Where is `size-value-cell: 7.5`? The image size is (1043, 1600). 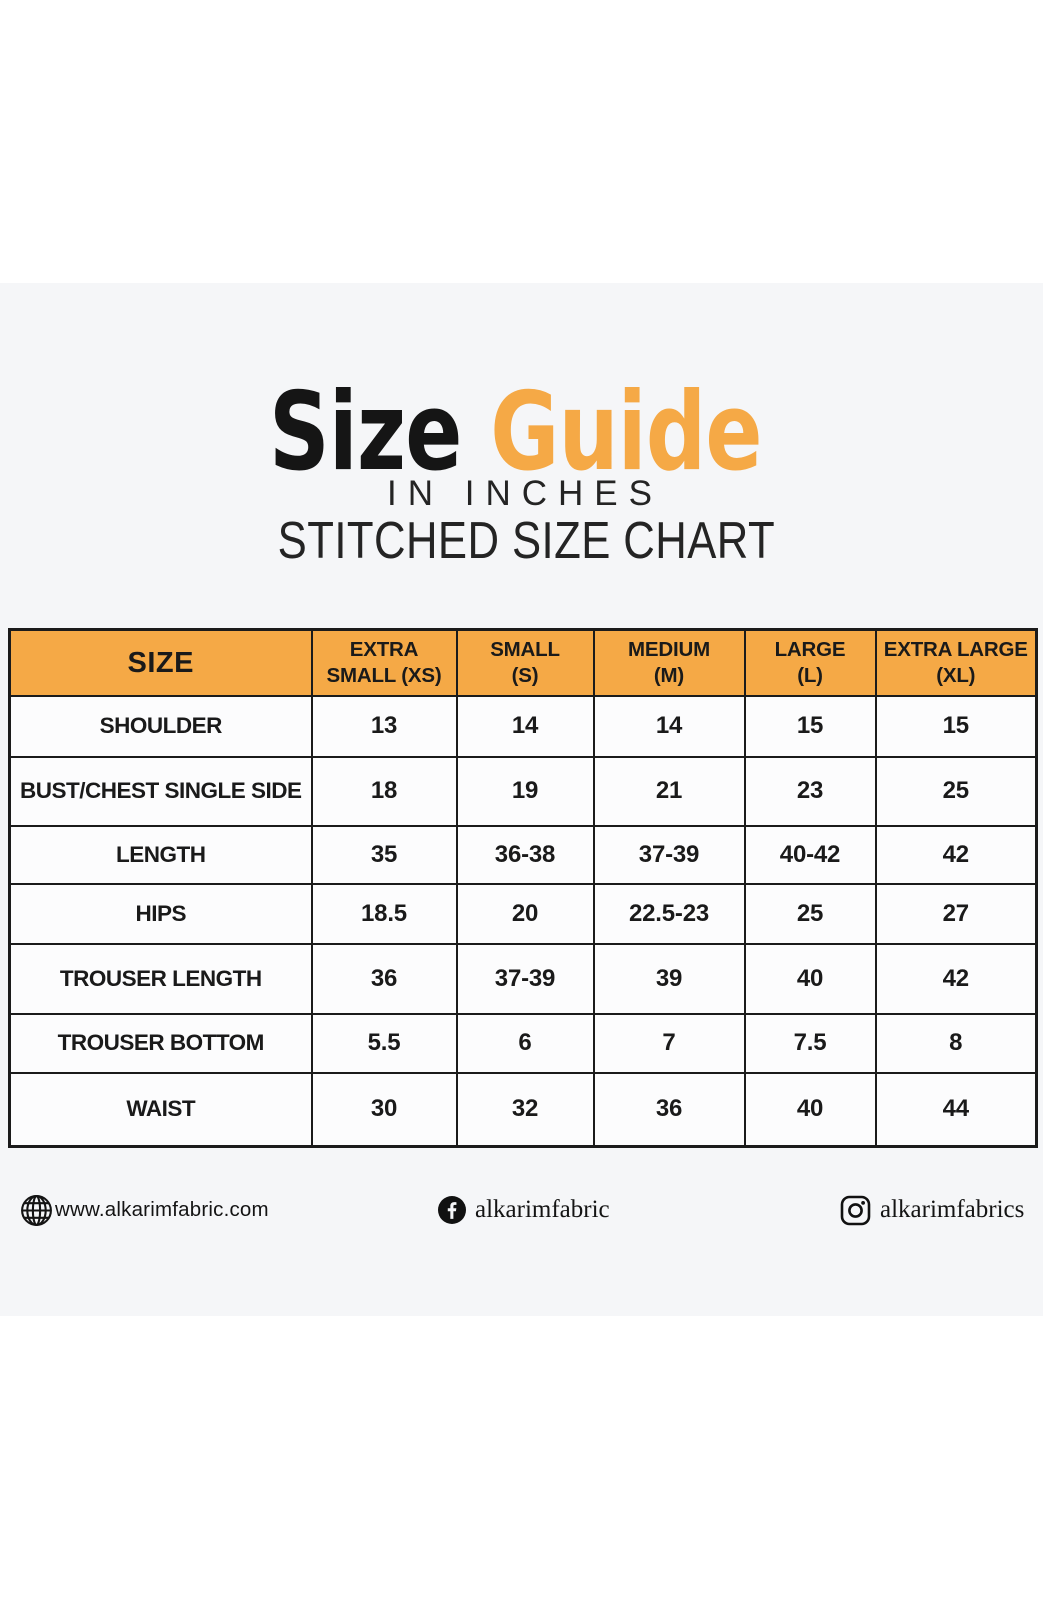 size-value-cell: 7.5 is located at coordinates (810, 1043).